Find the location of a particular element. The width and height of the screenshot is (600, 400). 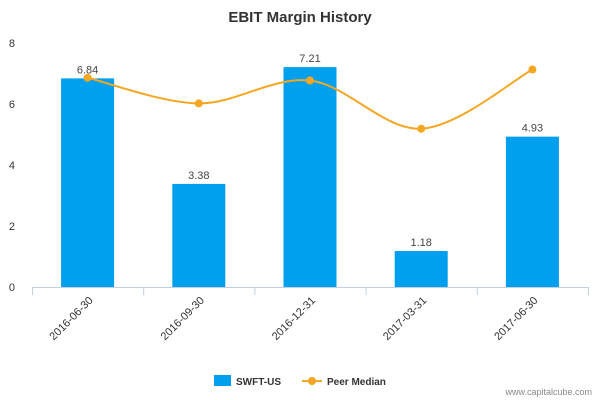

x-tick-label: 2016-06-30 is located at coordinates (71, 319).